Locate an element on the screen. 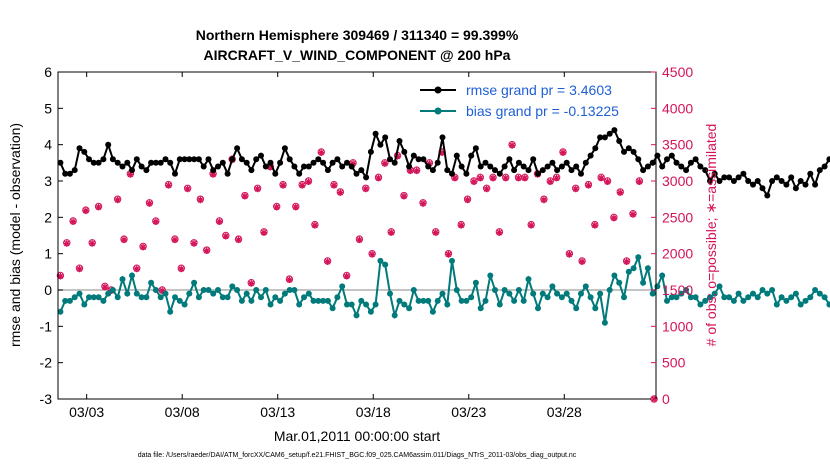 Image resolution: width=830 pixels, height=470 pixels. legend-bias-label: bias grand pr = -0.13225 is located at coordinates (542, 111).